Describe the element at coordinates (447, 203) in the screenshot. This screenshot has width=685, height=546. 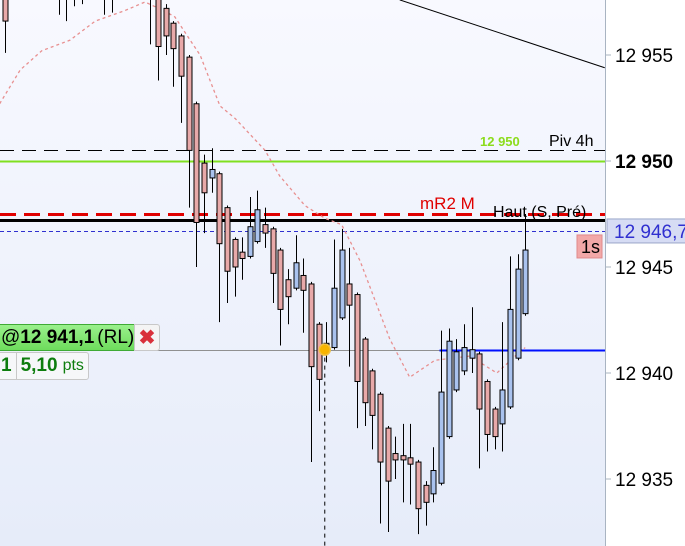
I see `mr2-m-label: mR2 M` at that location.